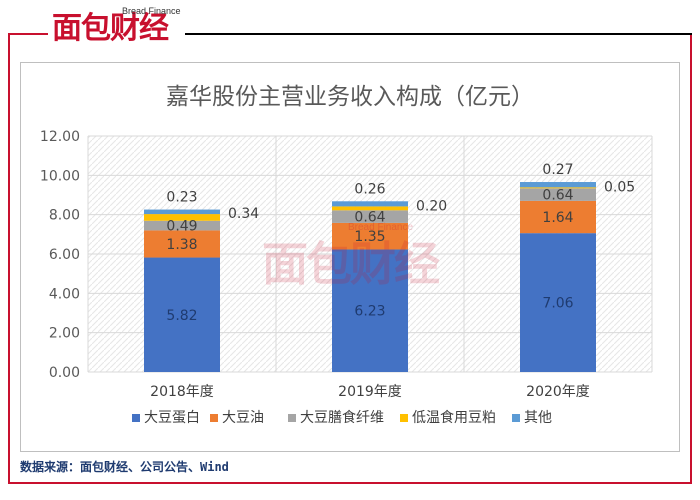 The height and width of the screenshot is (500, 700). I want to click on chart-title: 嘉华股份主营业务收入构成（亿元）, so click(350, 97).